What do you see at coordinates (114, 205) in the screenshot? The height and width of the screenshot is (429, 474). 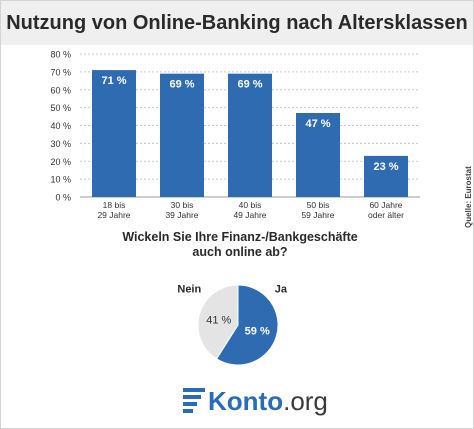 I see `x-category-label: 18 bis` at bounding box center [114, 205].